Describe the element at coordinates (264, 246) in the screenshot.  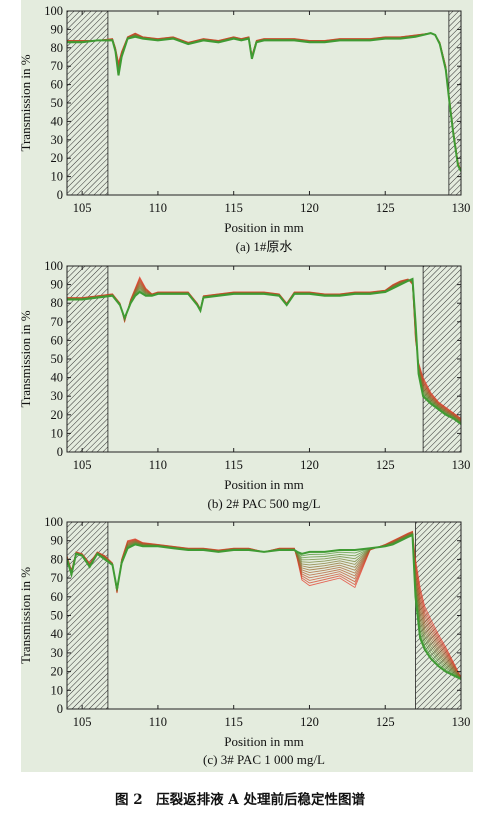
I see `panel-caption: (a) 1#原水` at that location.